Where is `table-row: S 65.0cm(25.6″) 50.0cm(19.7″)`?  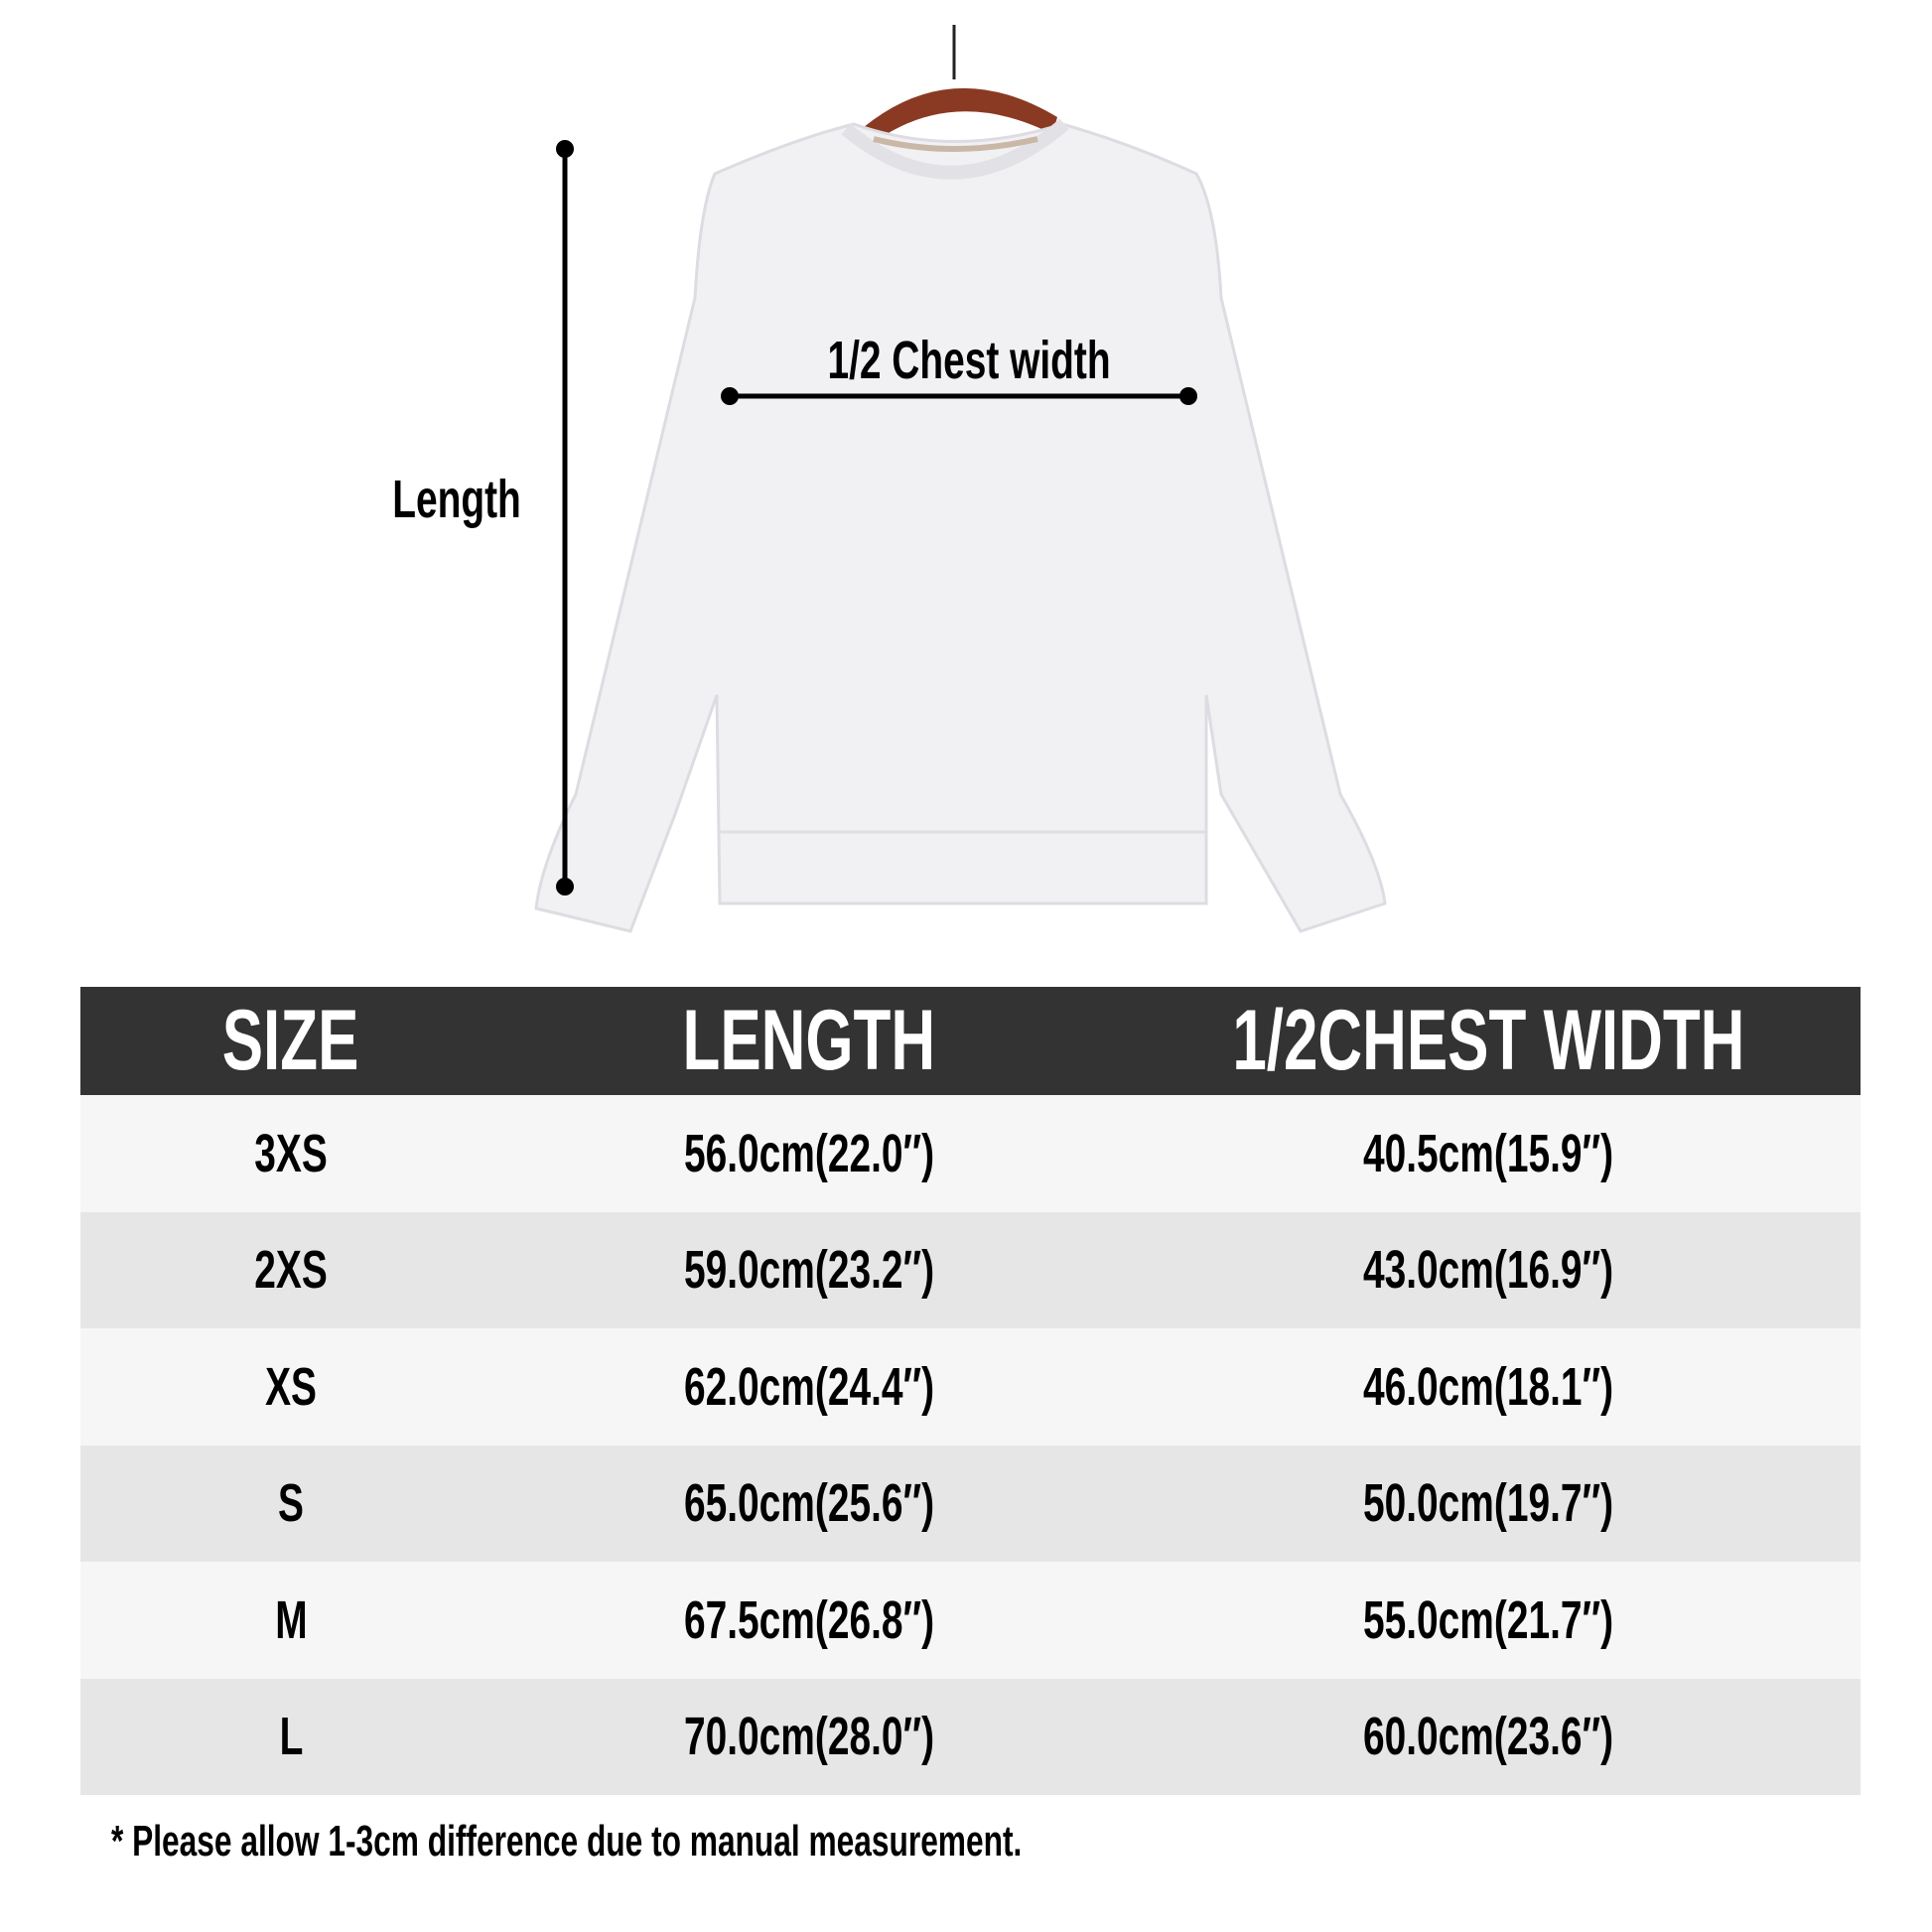 table-row: S 65.0cm(25.6″) 50.0cm(19.7″) is located at coordinates (971, 1504).